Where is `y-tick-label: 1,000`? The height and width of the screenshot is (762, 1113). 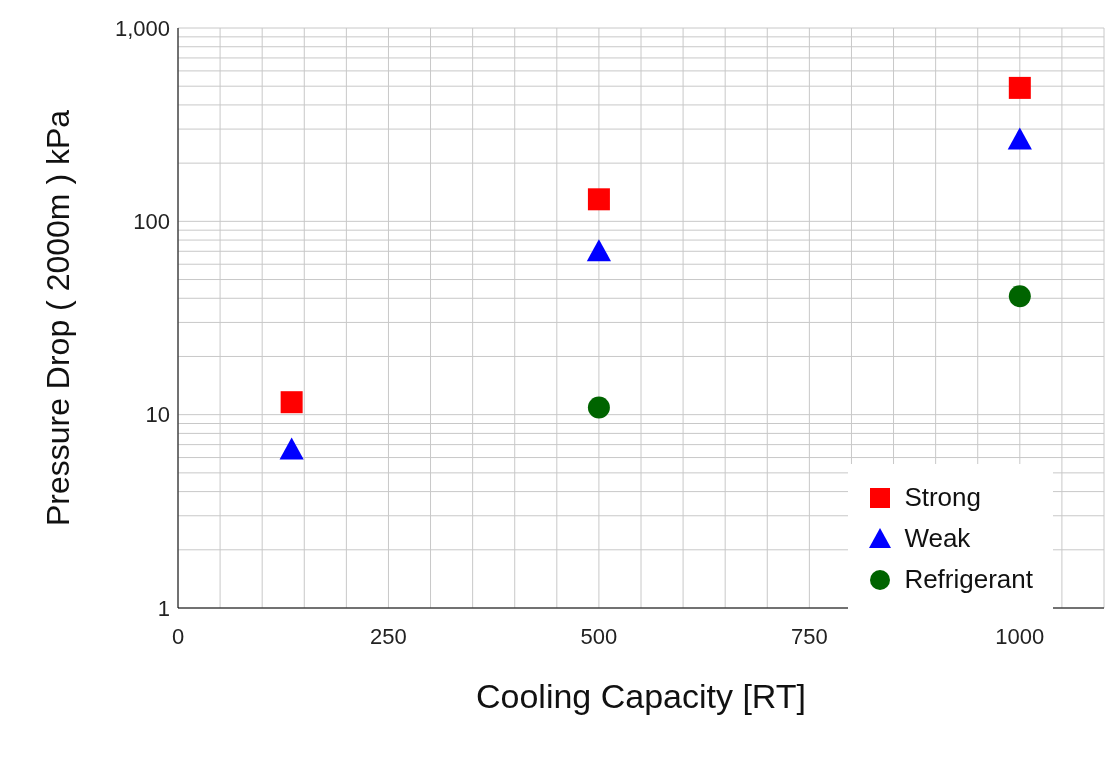 y-tick-label: 1,000 is located at coordinates (142, 28).